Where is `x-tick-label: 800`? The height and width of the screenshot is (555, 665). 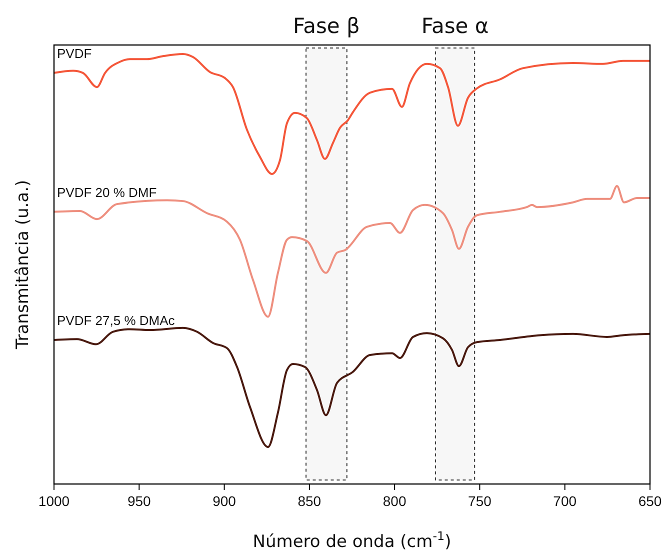
x-tick-label: 800 is located at coordinates (394, 501).